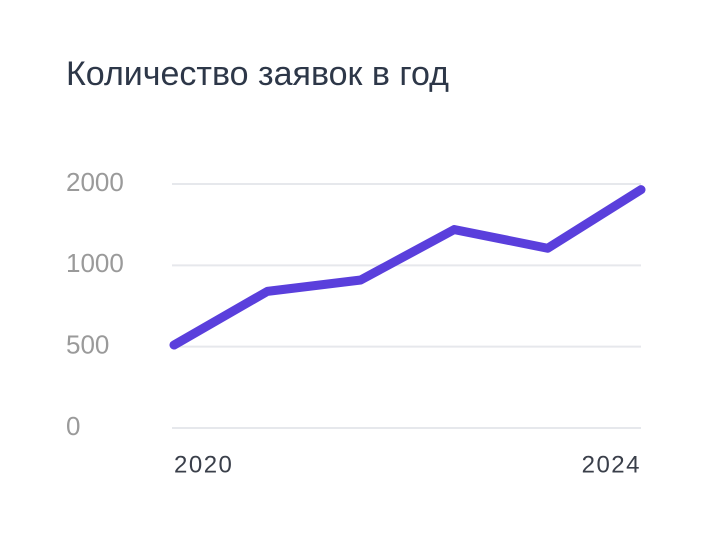  What do you see at coordinates (257, 74) in the screenshot?
I see `chart-title: Количество заявок в год` at bounding box center [257, 74].